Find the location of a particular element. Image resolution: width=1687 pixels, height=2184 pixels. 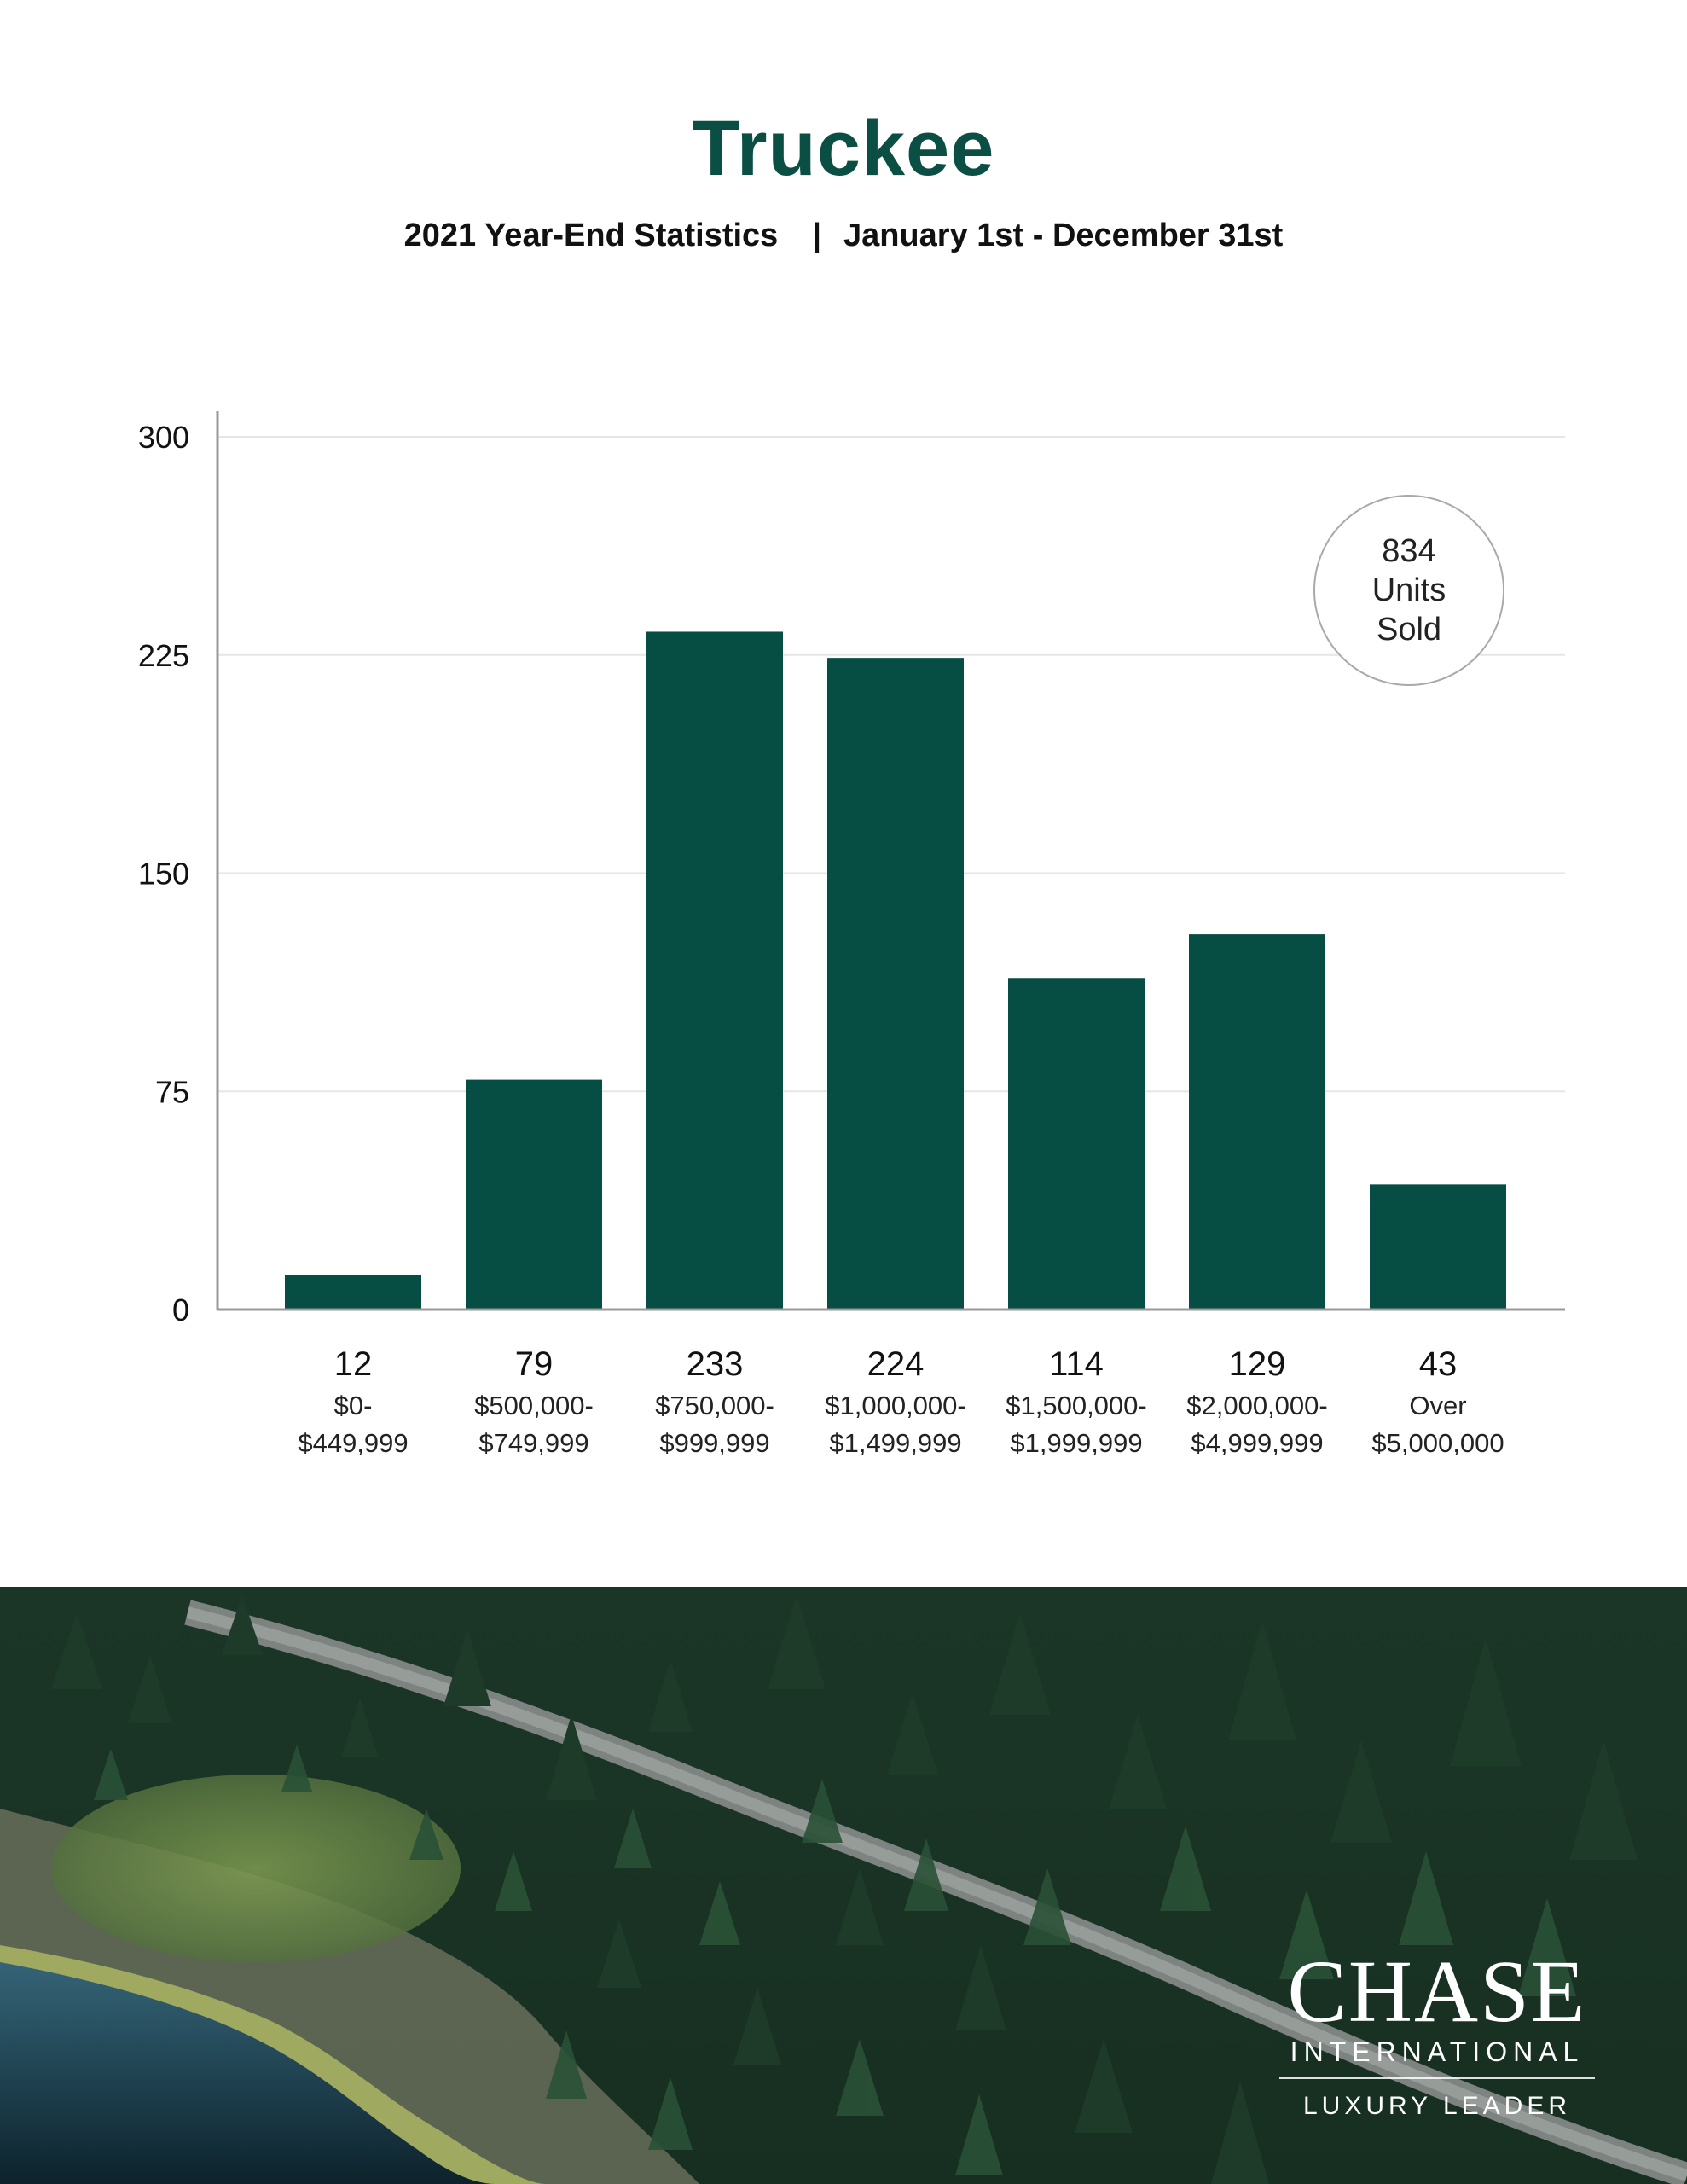

category-label: $449,999 is located at coordinates (353, 1443).